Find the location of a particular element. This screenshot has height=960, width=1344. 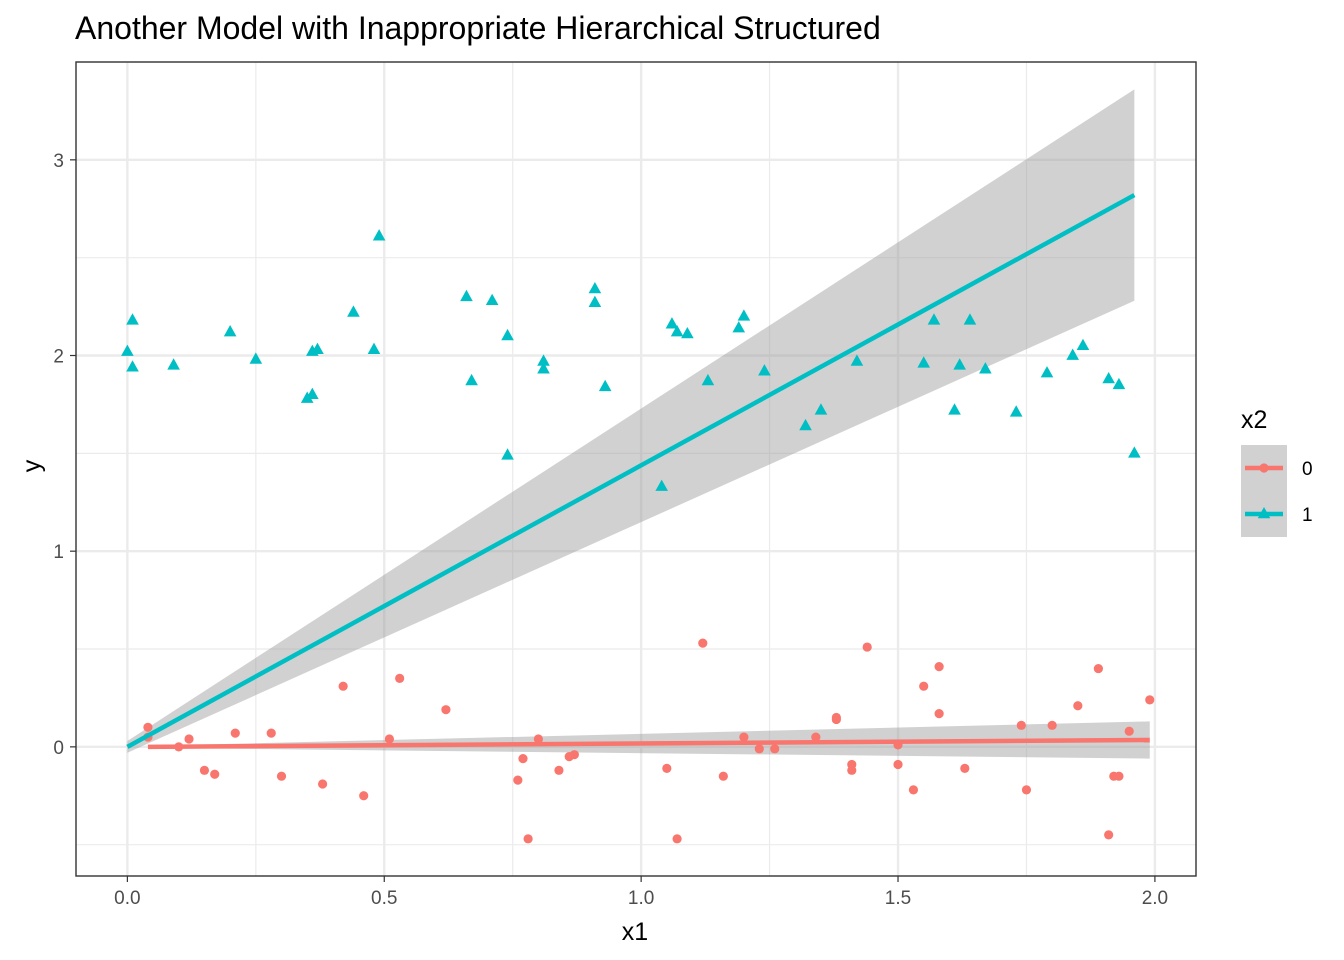

legend: x2 01 is located at coordinates (1277, 471).